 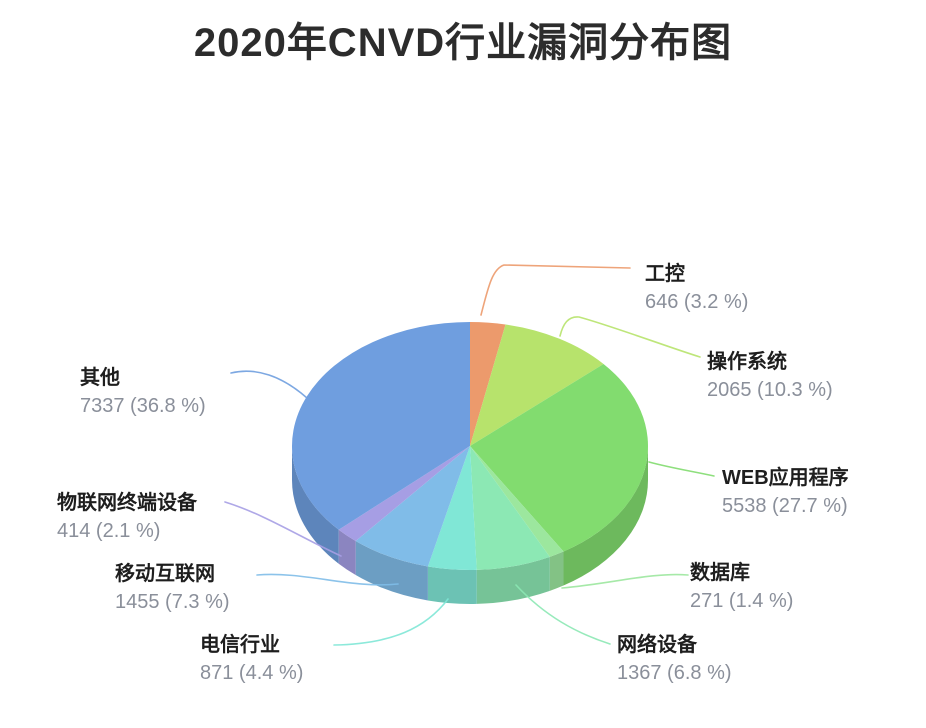 I want to click on callout-value: 871 (4.4 %), so click(x=252, y=673).